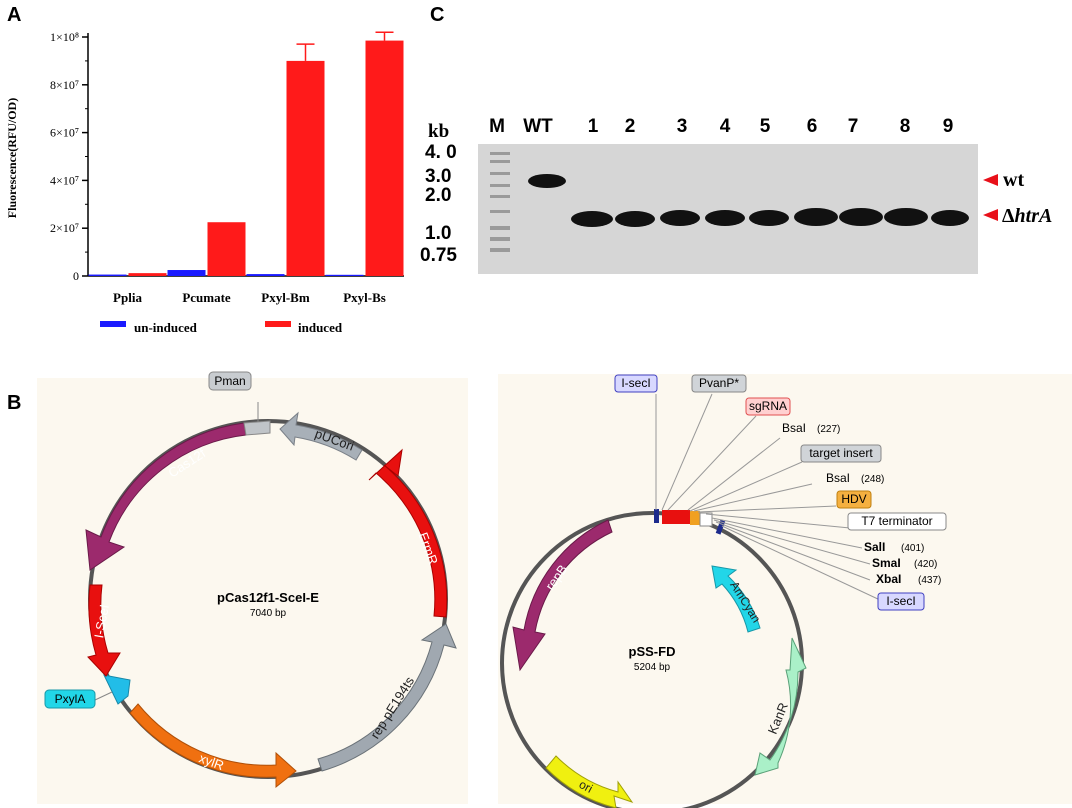  I want to click on annotation-label: SmaI, so click(886, 563).